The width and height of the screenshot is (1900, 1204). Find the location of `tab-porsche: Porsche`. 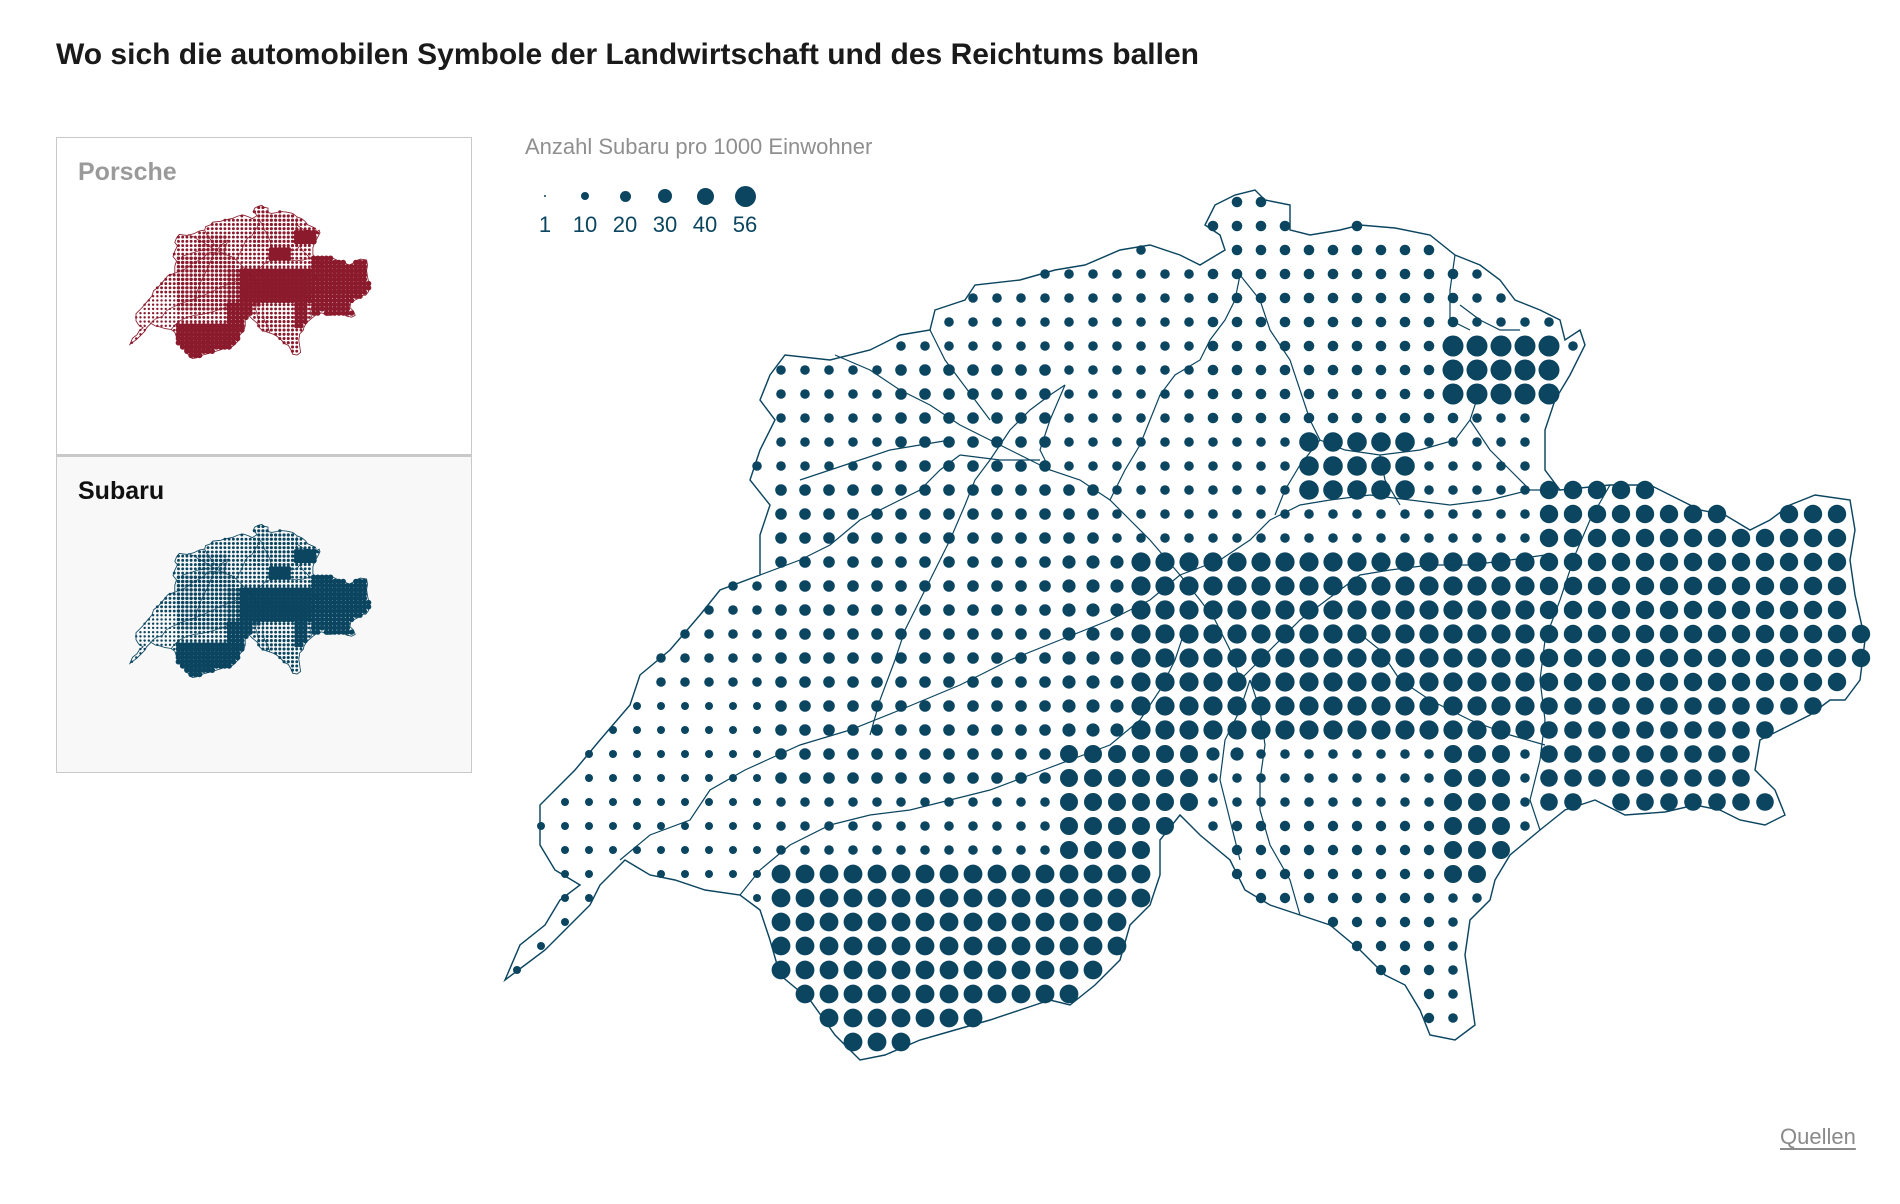

tab-porsche: Porsche is located at coordinates (264, 296).